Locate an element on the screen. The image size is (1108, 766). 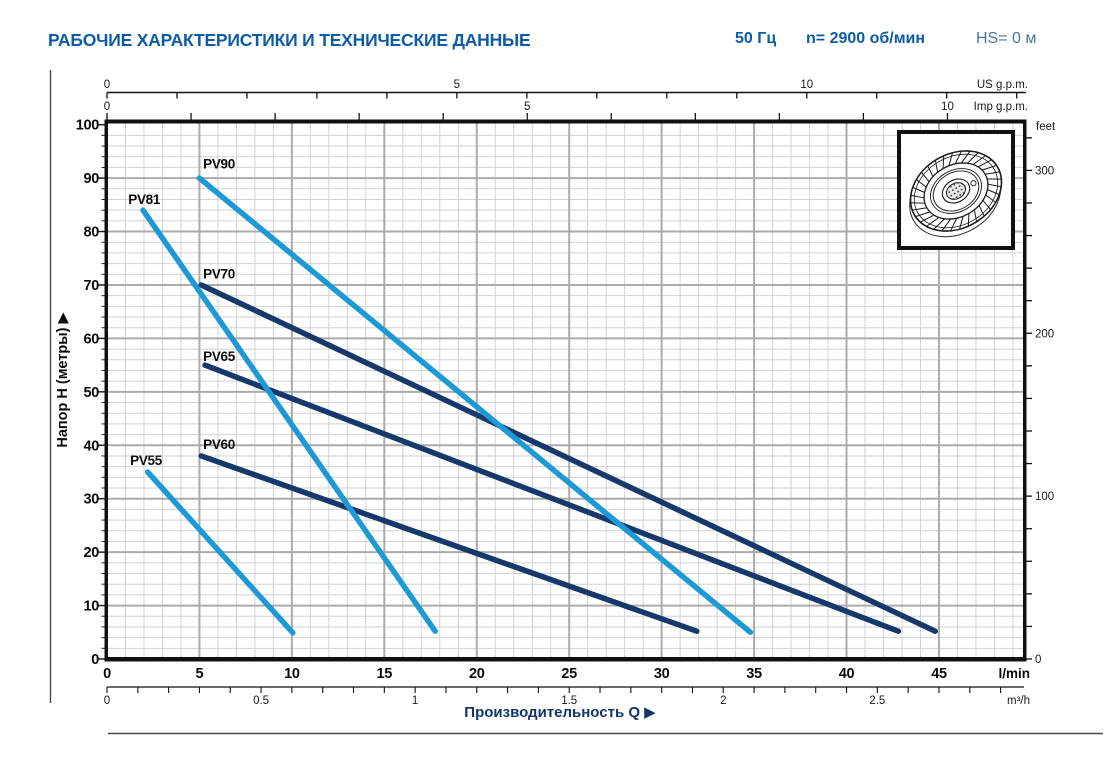
curve-PV81 is located at coordinates (289, 420).